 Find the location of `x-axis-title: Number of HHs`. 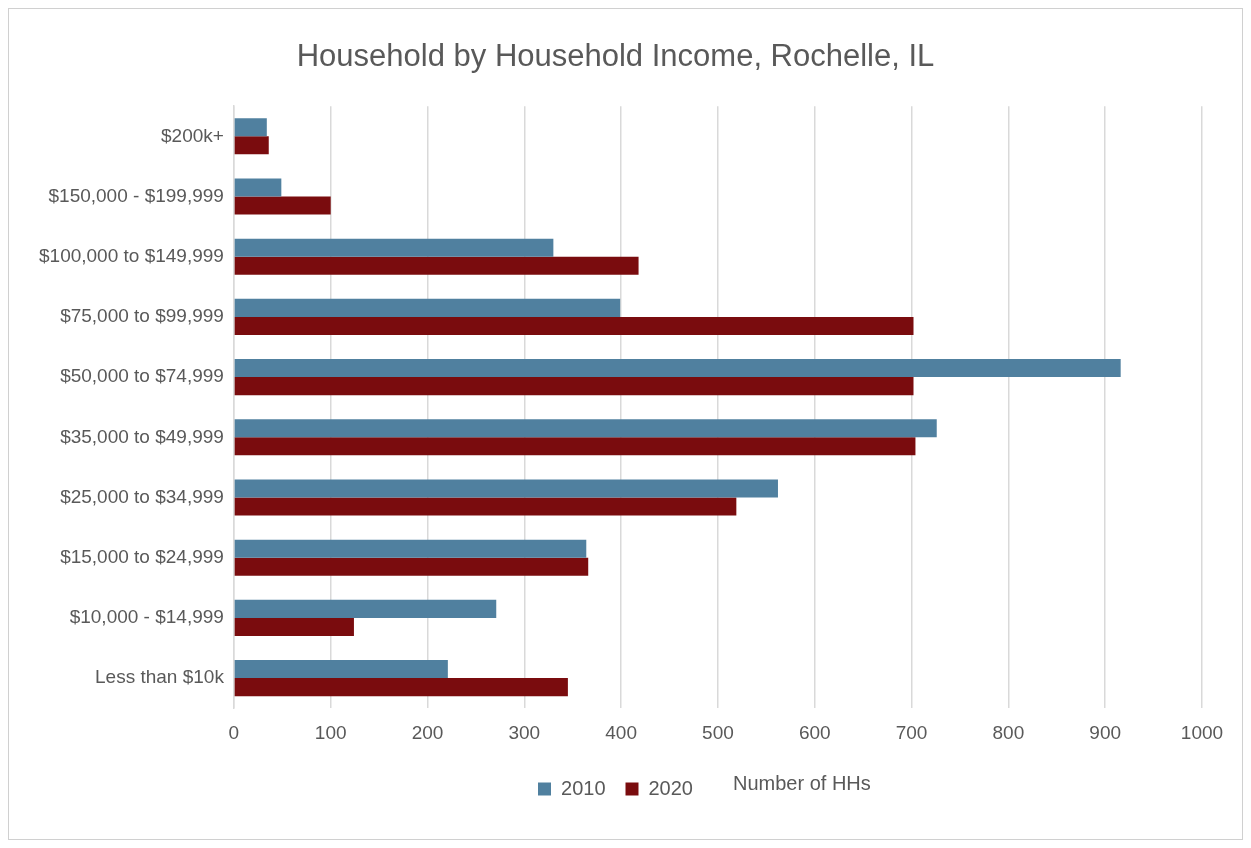

x-axis-title: Number of HHs is located at coordinates (801, 782).